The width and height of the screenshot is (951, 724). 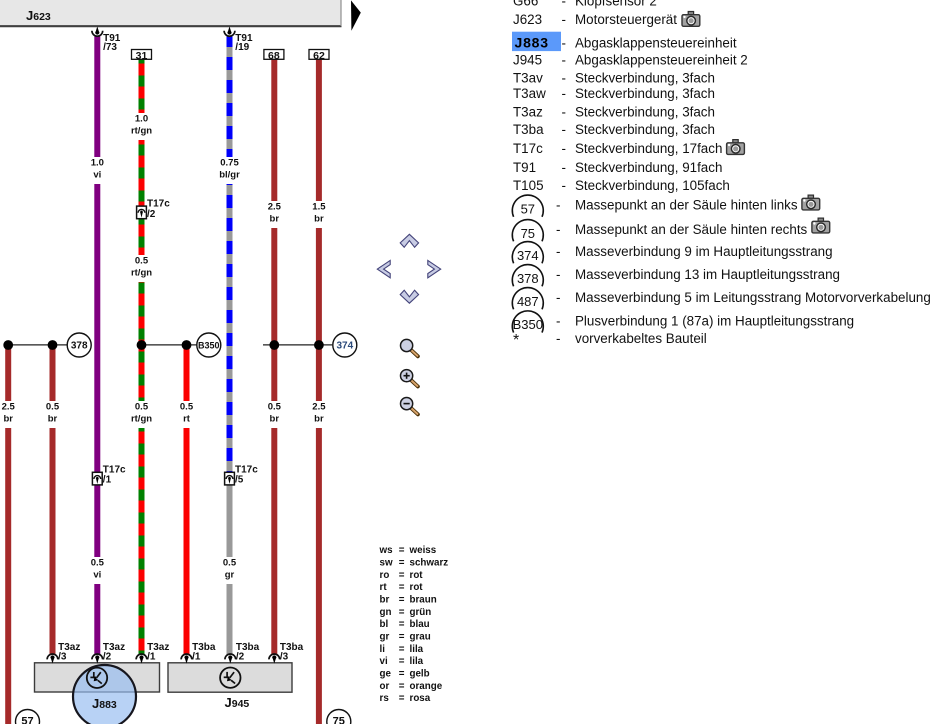 What do you see at coordinates (423, 550) in the screenshot?
I see `svg-text: weiss` at bounding box center [423, 550].